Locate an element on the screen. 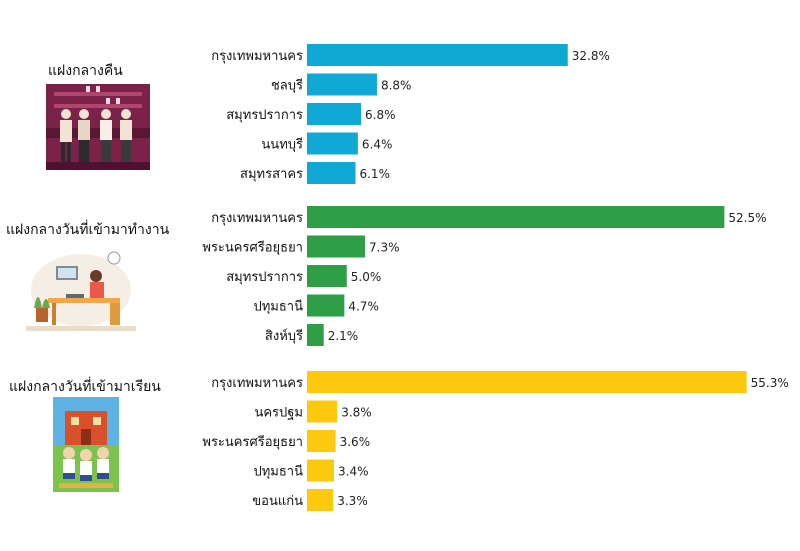  value-label: 3.3% is located at coordinates (352, 501).